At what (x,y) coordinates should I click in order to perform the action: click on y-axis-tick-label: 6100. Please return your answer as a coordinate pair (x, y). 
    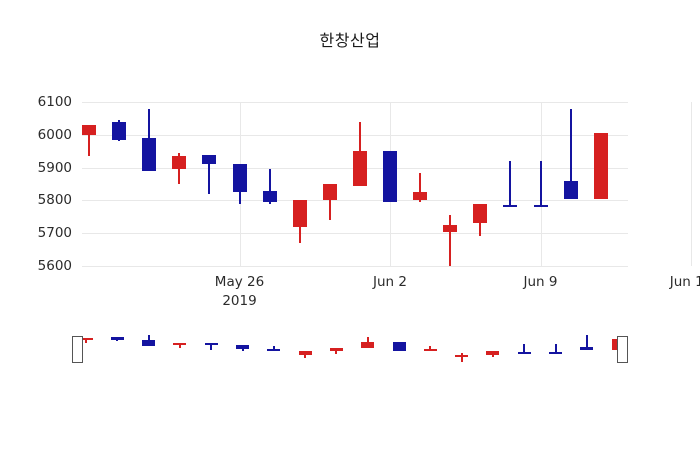
    Looking at the image, I should click on (54, 102).